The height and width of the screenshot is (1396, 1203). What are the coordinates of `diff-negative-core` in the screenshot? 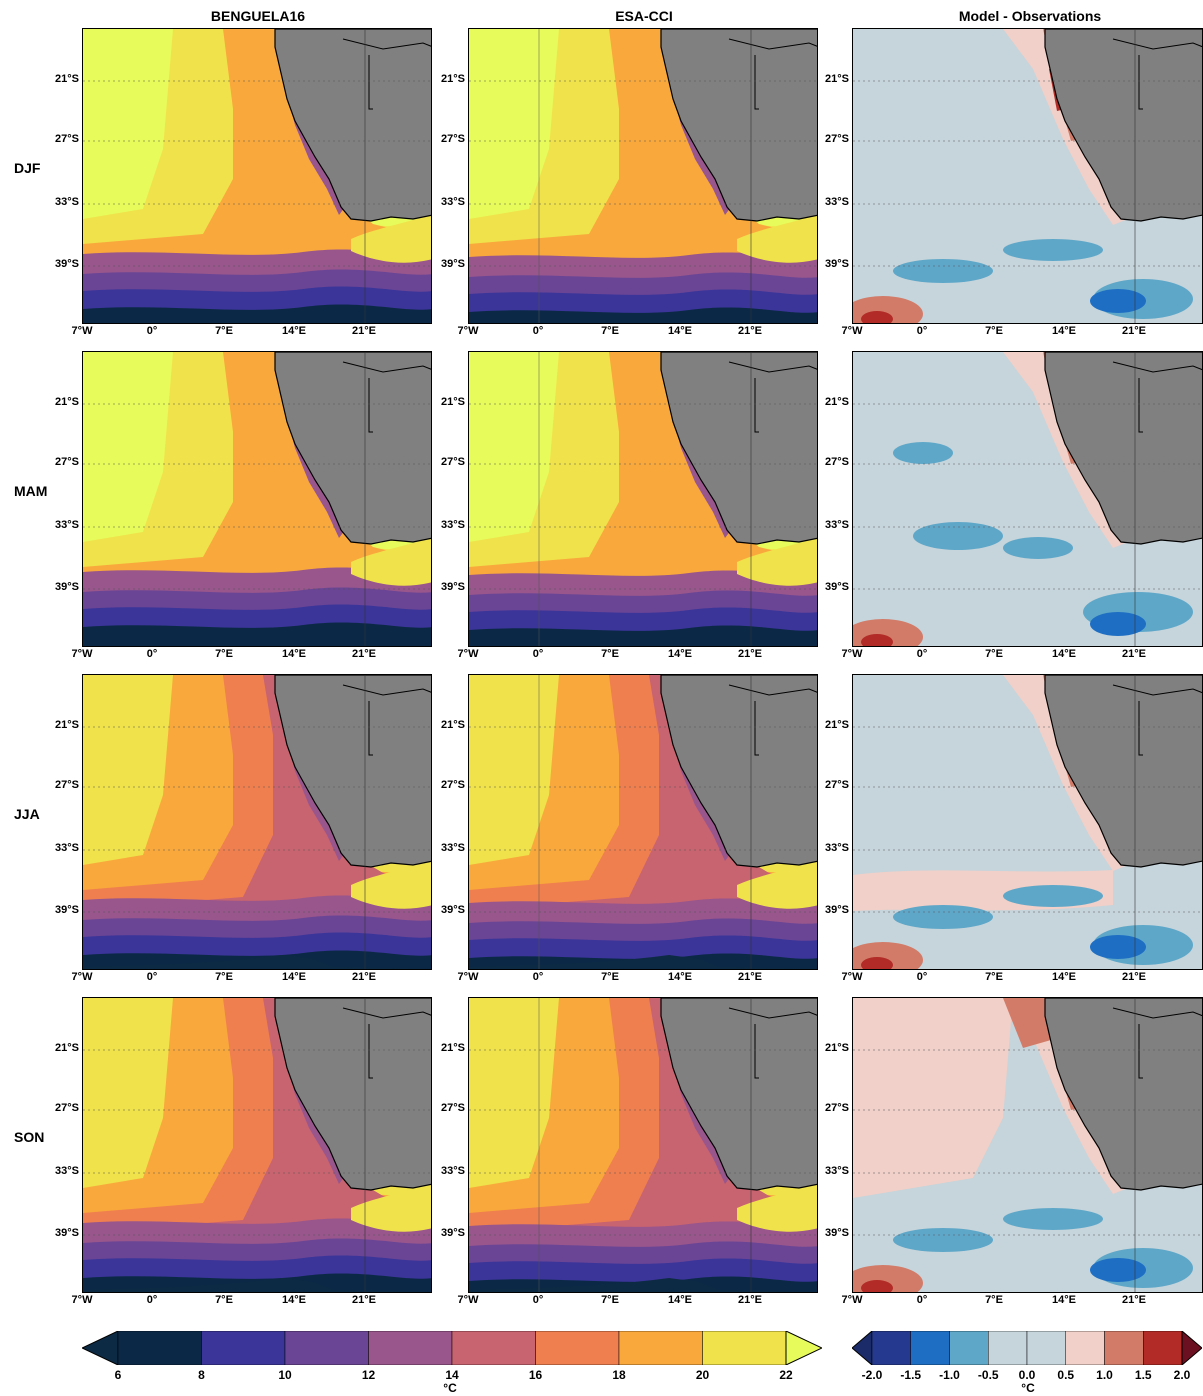 It's located at (1118, 301).